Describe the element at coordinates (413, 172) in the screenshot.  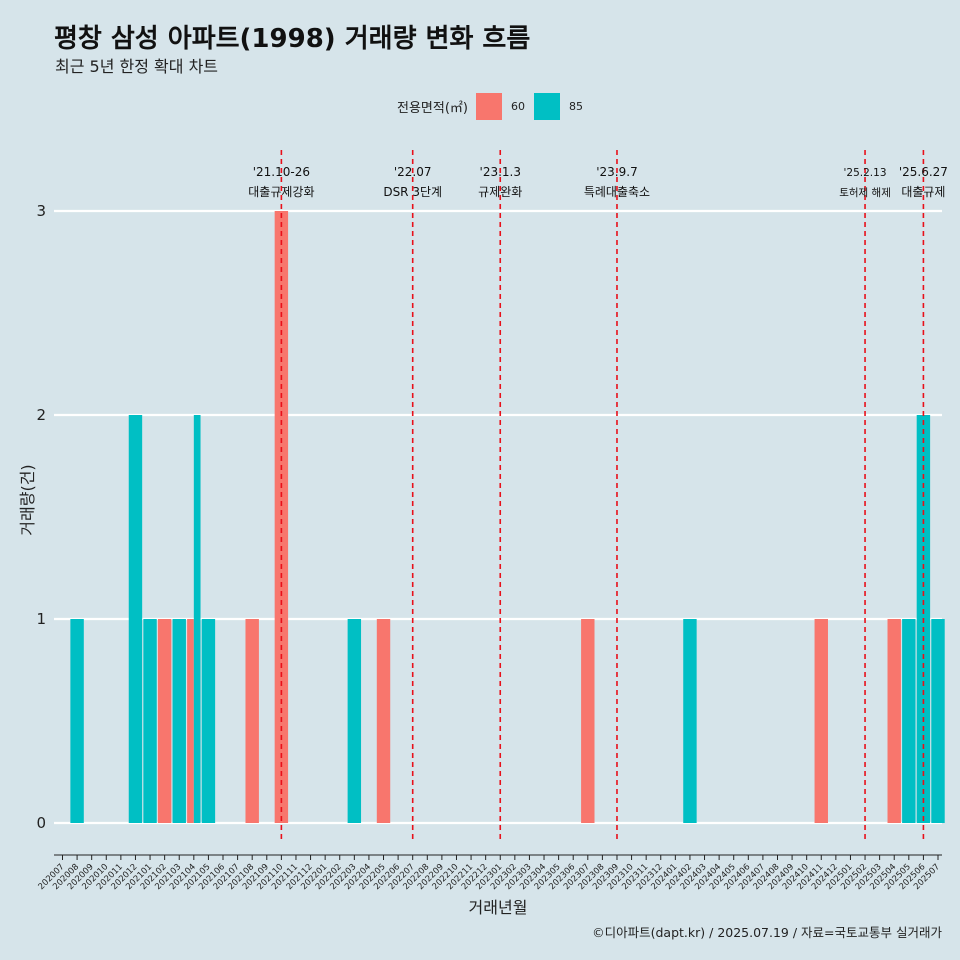
I see `event-date: '22.07` at that location.